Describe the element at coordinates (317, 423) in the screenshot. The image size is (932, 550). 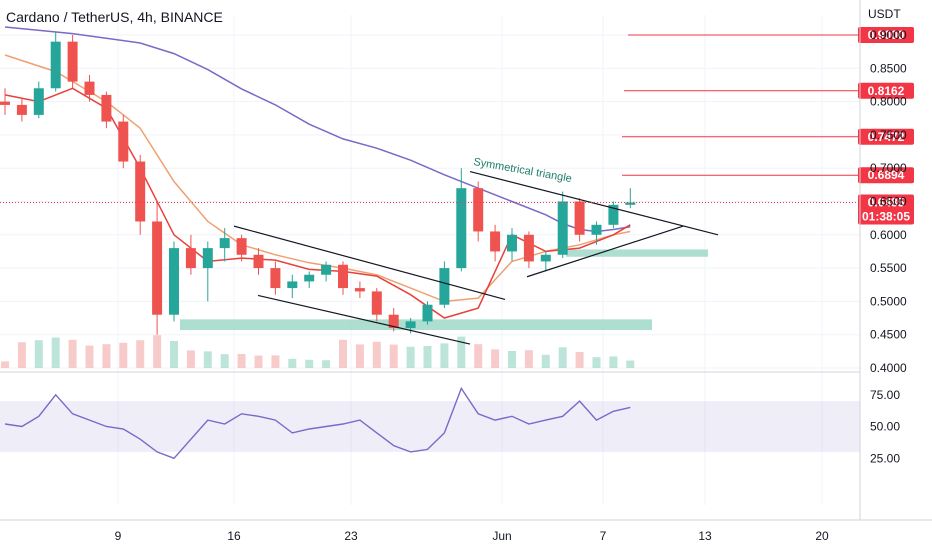
I see `rsi-line` at that location.